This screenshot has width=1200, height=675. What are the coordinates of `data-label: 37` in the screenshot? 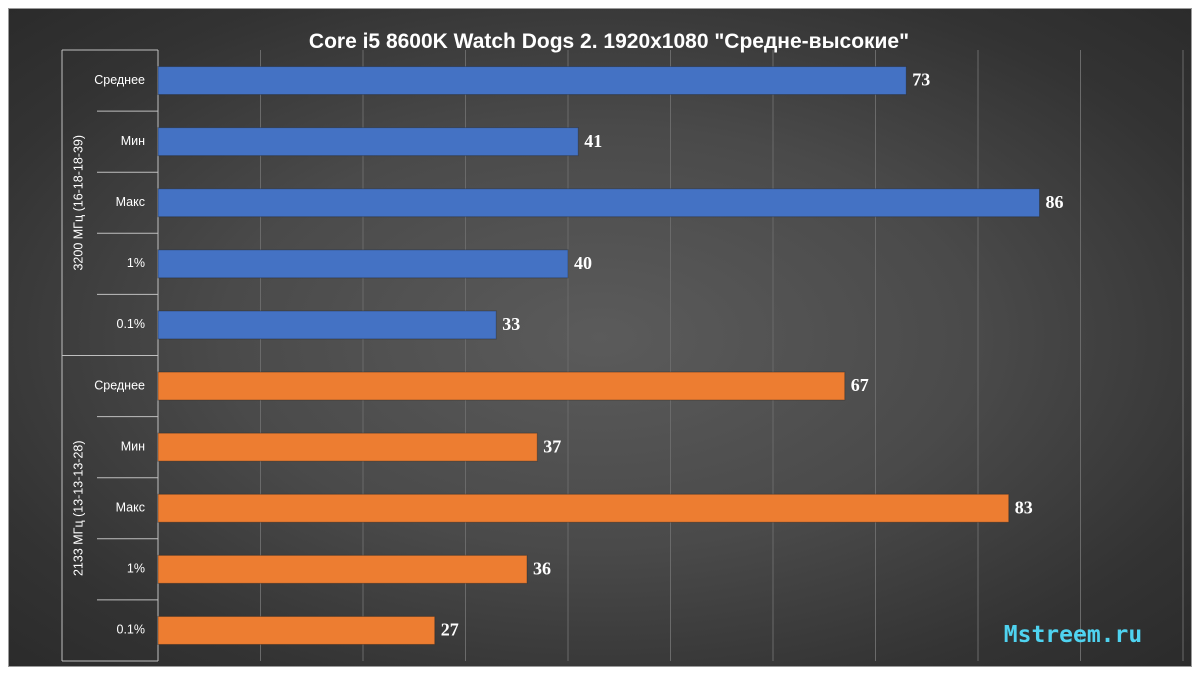 It's located at (552, 446).